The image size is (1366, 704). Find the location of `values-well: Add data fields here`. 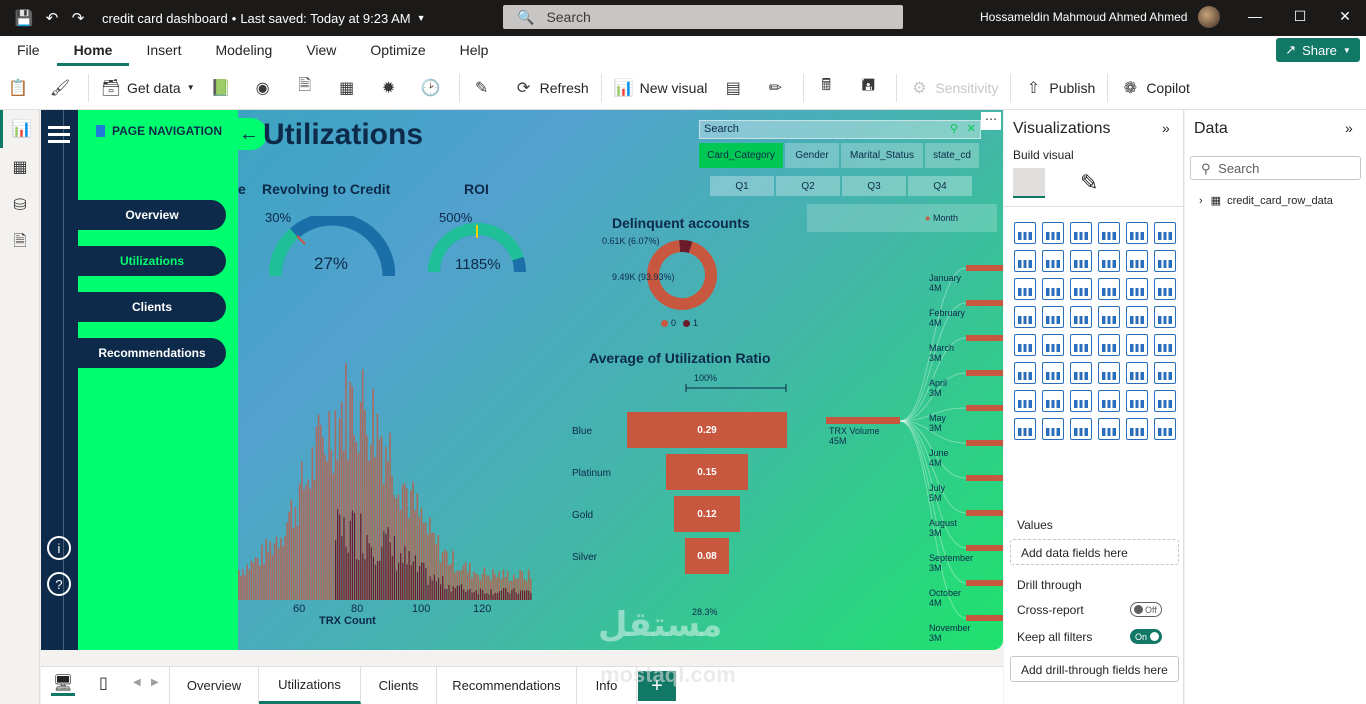

values-well: Add data fields here is located at coordinates (1094, 552).